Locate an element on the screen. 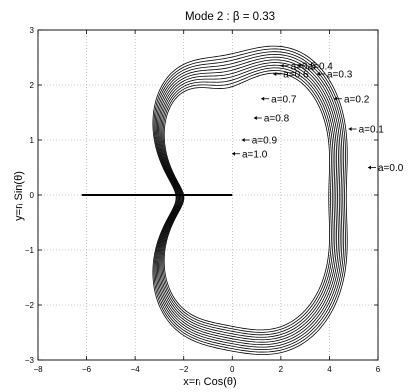  annotation-label: a=1.0 is located at coordinates (255, 154).